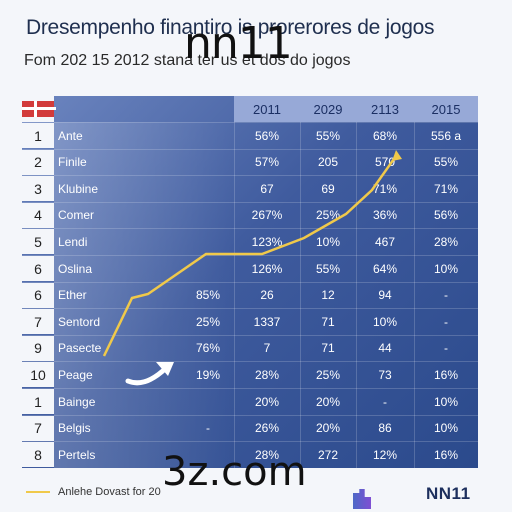 Image resolution: width=512 pixels, height=512 pixels. What do you see at coordinates (328, 295) in the screenshot?
I see `table-cell: 12` at bounding box center [328, 295].